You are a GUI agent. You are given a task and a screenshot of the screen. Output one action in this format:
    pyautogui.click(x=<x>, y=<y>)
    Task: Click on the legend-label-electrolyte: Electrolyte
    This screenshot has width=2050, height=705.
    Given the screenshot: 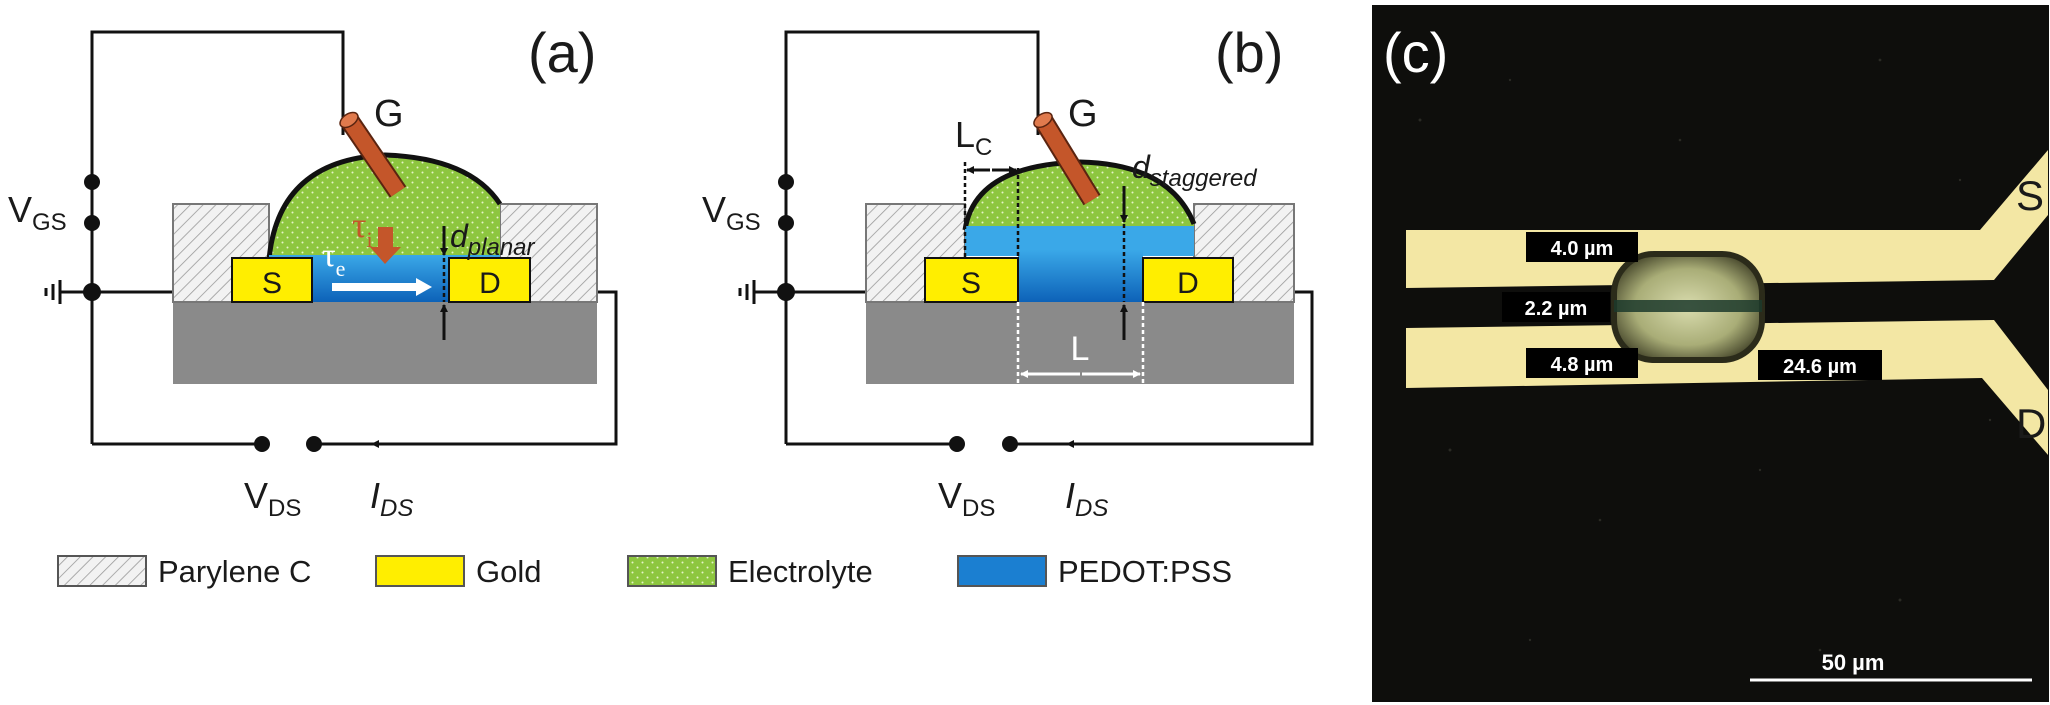 What is the action you would take?
    pyautogui.click(x=800, y=571)
    